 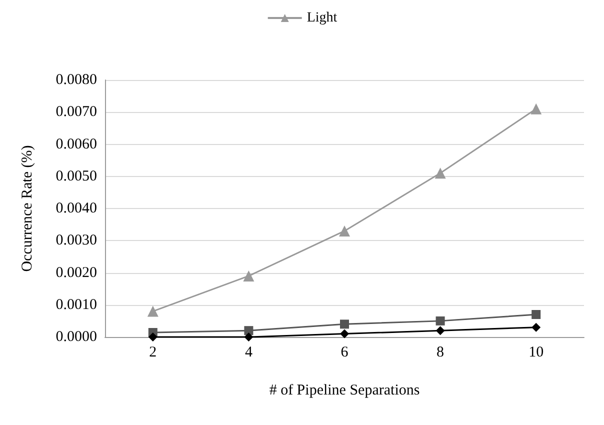 What do you see at coordinates (76, 112) in the screenshot?
I see `y-tick-label: 0.0070` at bounding box center [76, 112].